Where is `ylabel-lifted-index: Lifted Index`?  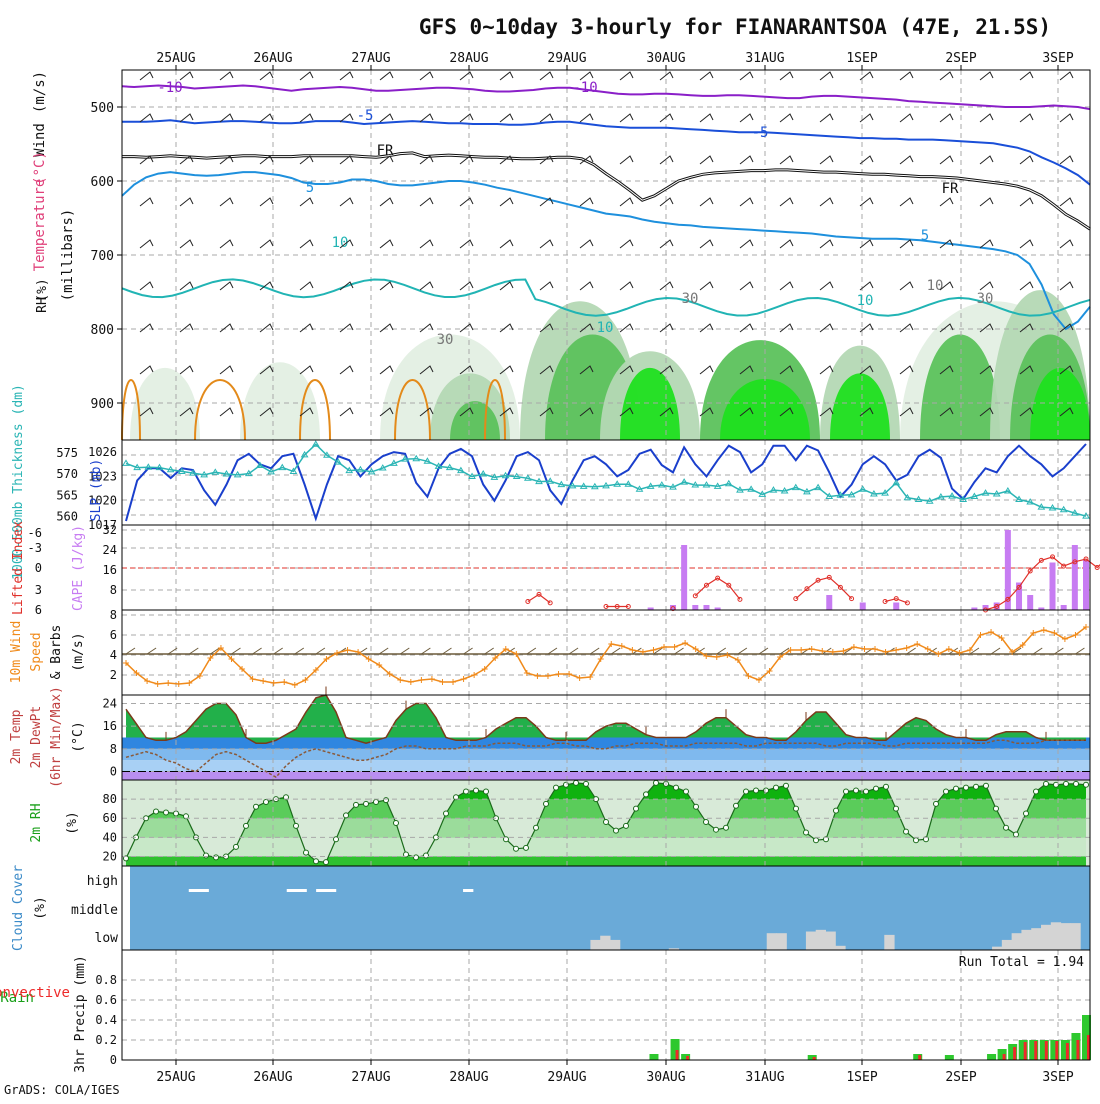 ylabel-lifted-index: Lifted Index is located at coordinates (18, 568).